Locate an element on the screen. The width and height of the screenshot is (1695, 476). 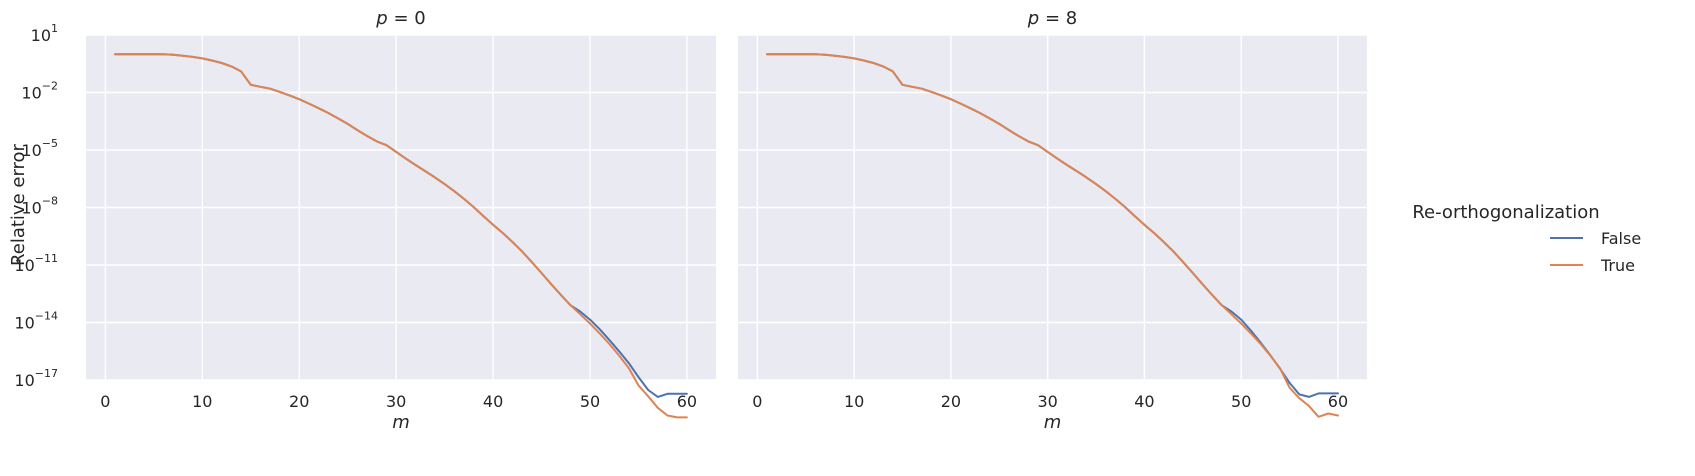
y-tick-label: 10⁻¹⁴ is located at coordinates (36, 321).